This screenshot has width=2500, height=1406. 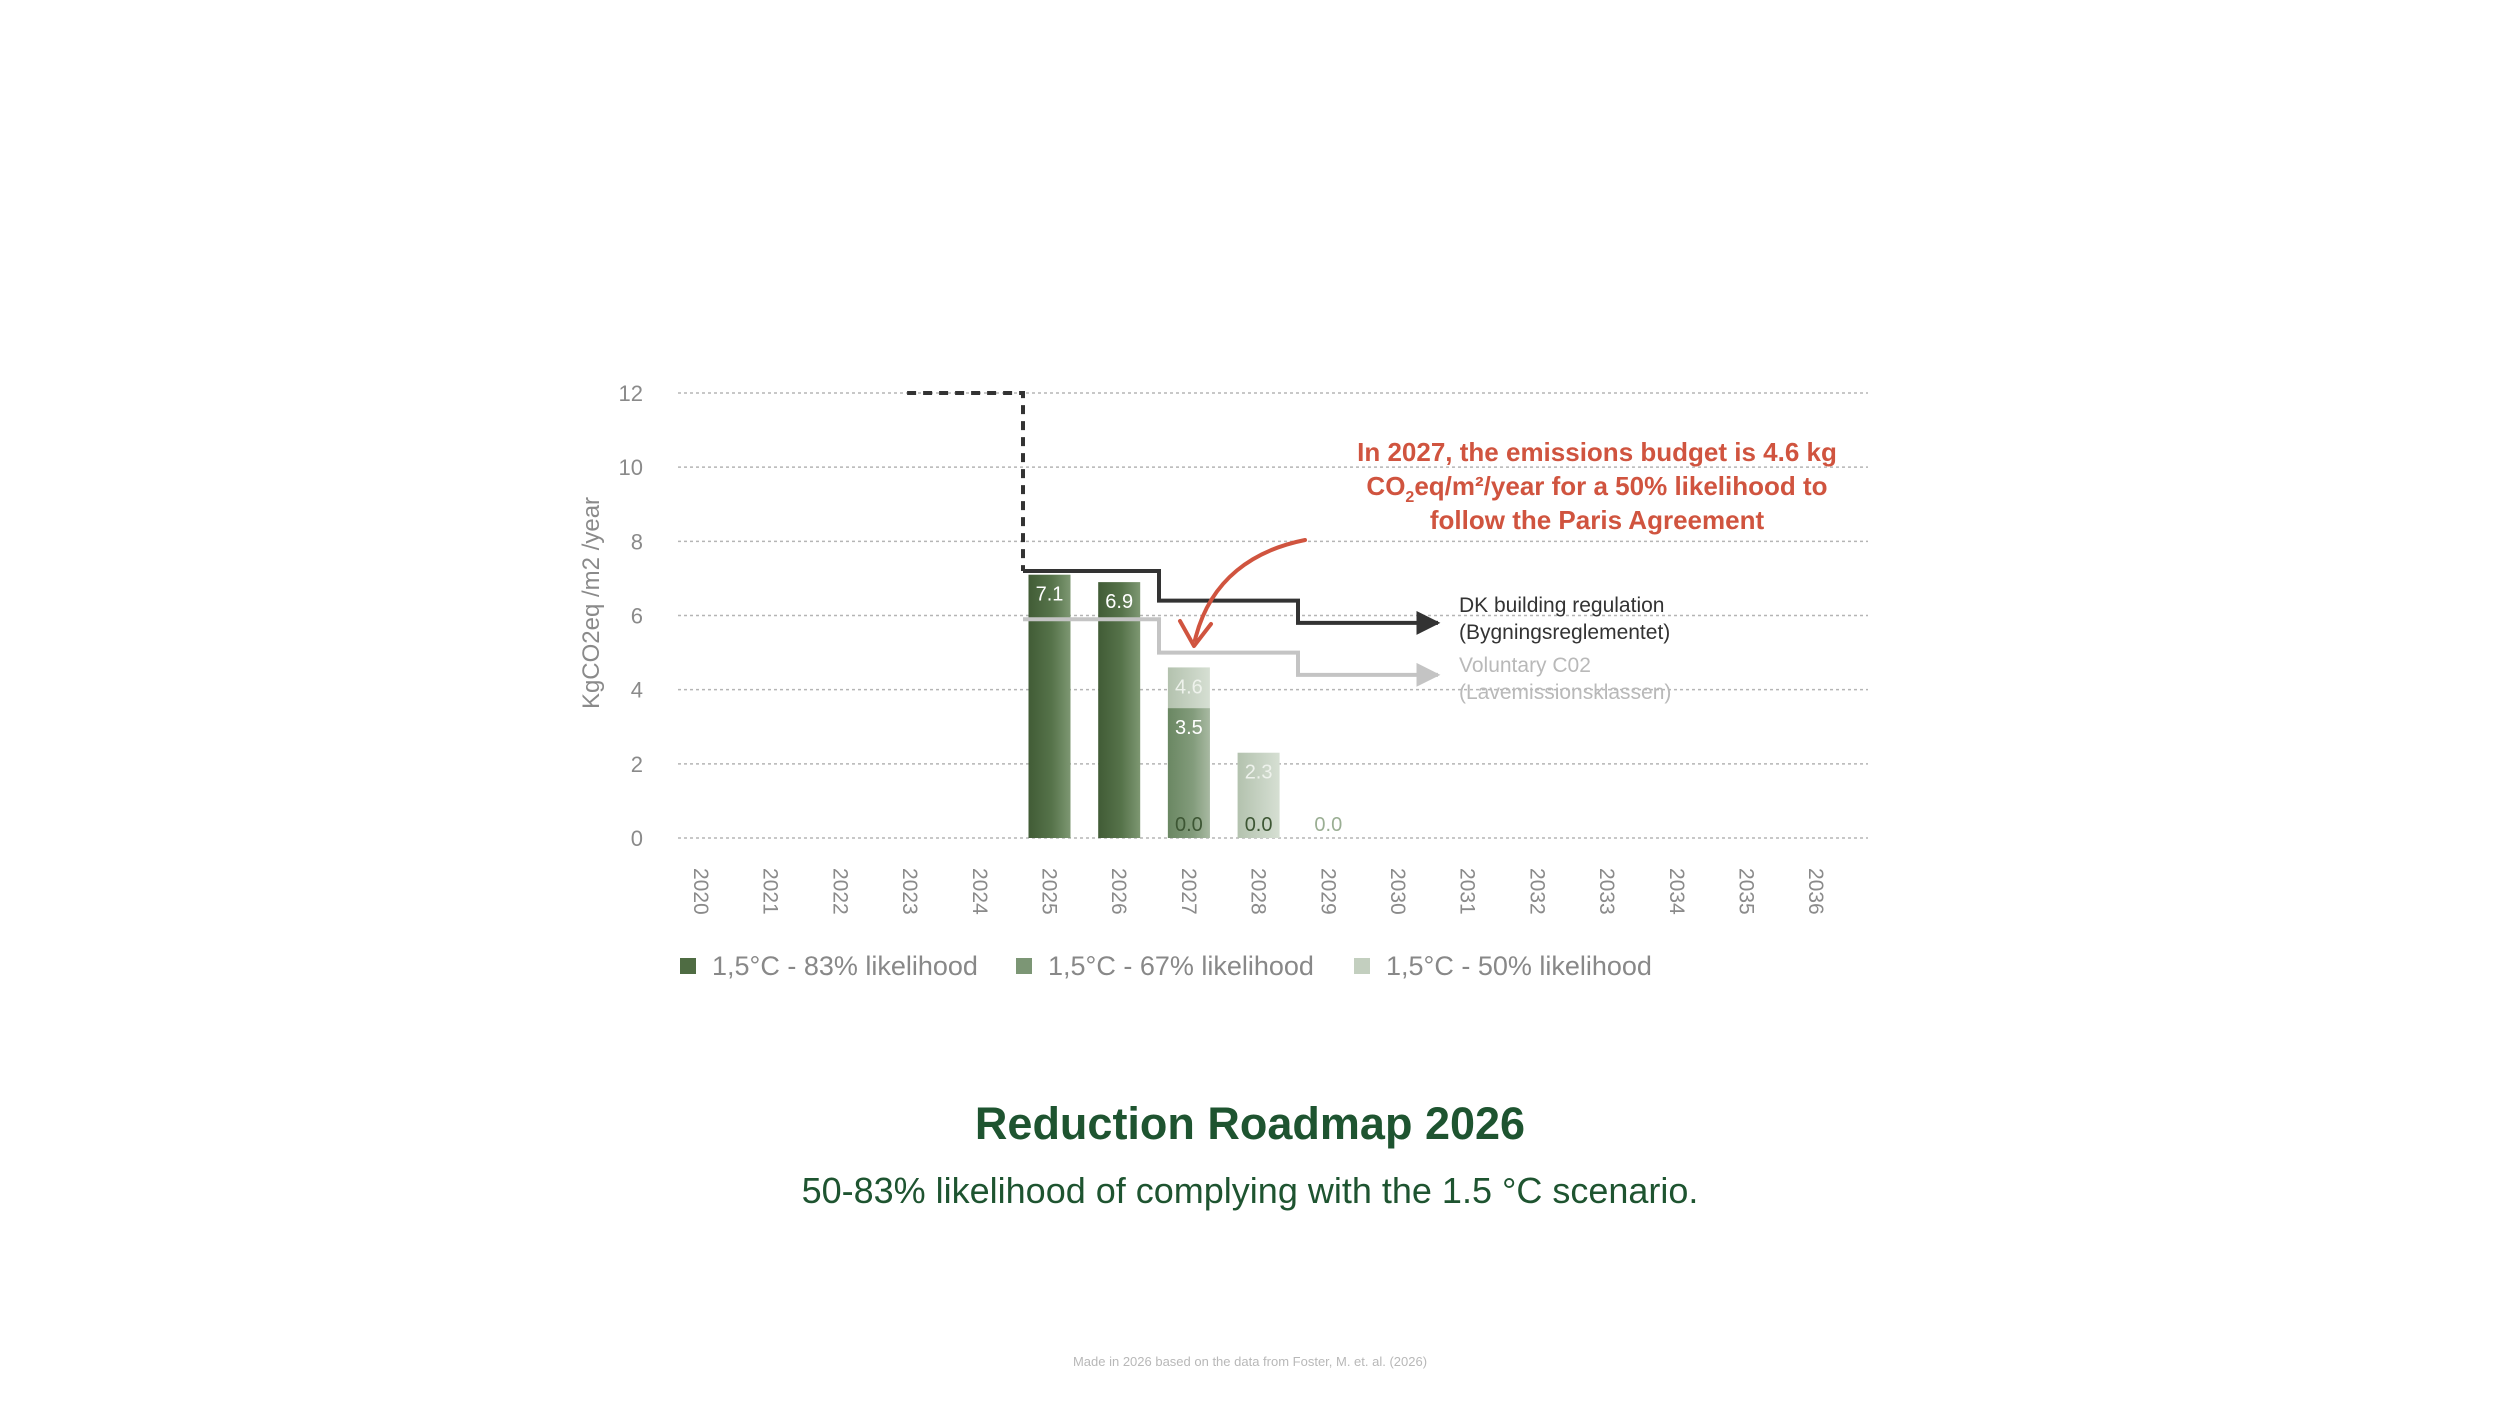 I want to click on bar-2028-50-, so click(x=1258, y=795).